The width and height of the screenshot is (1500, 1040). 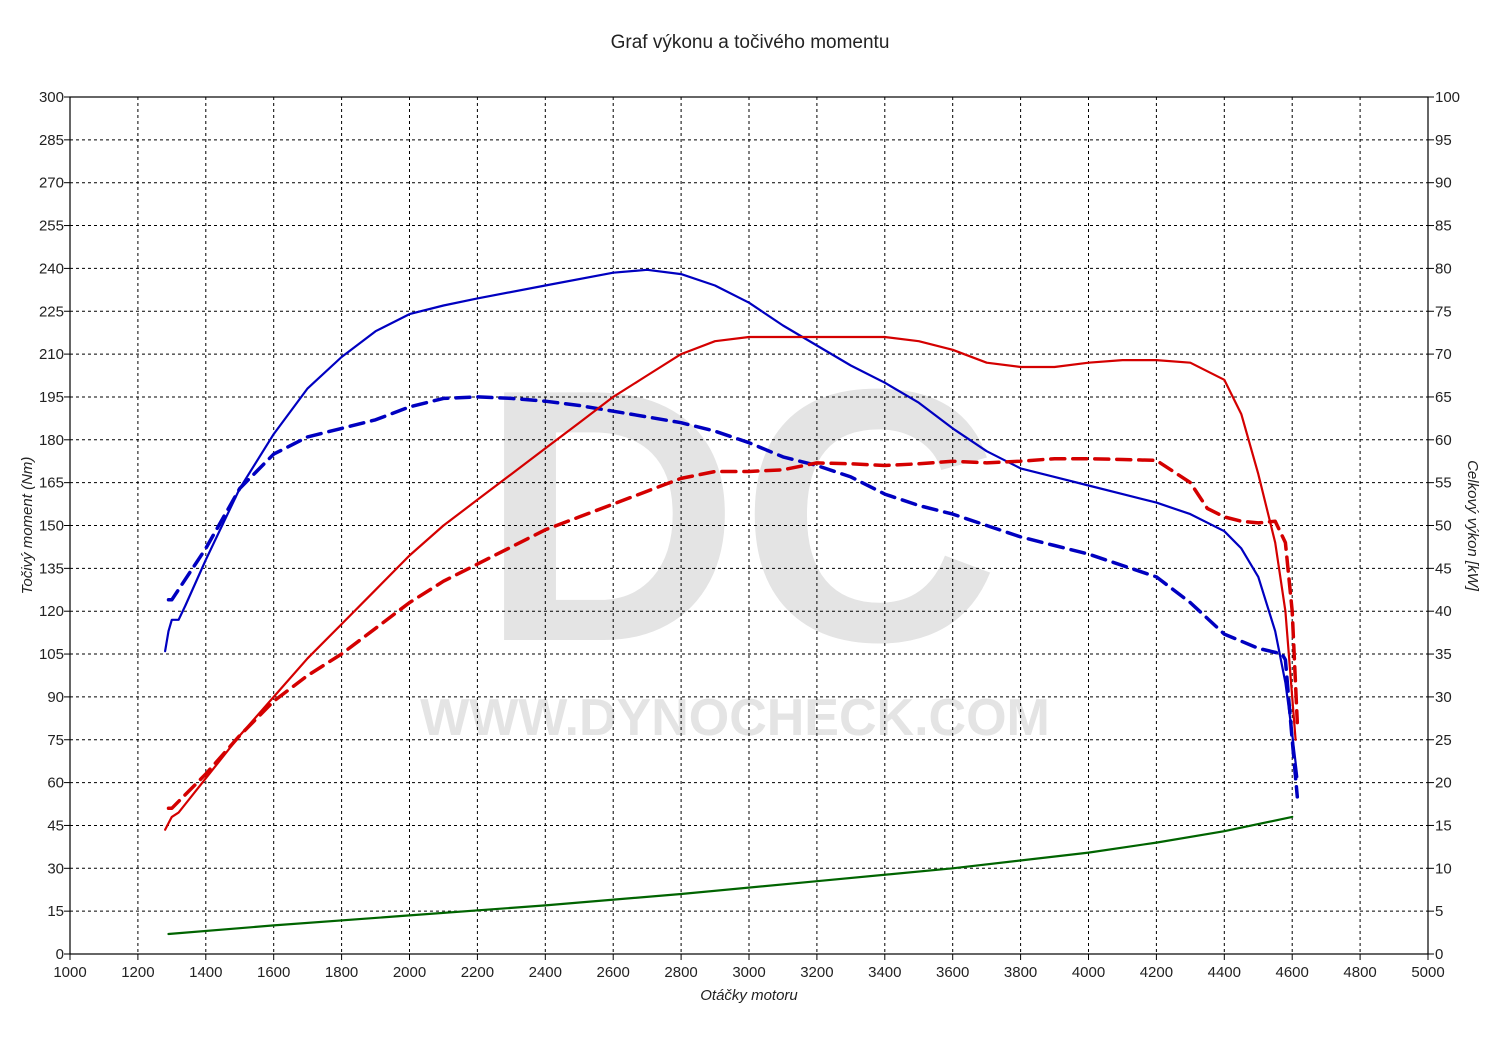 What do you see at coordinates (680, 972) in the screenshot?
I see `x-tick-label: 2800` at bounding box center [680, 972].